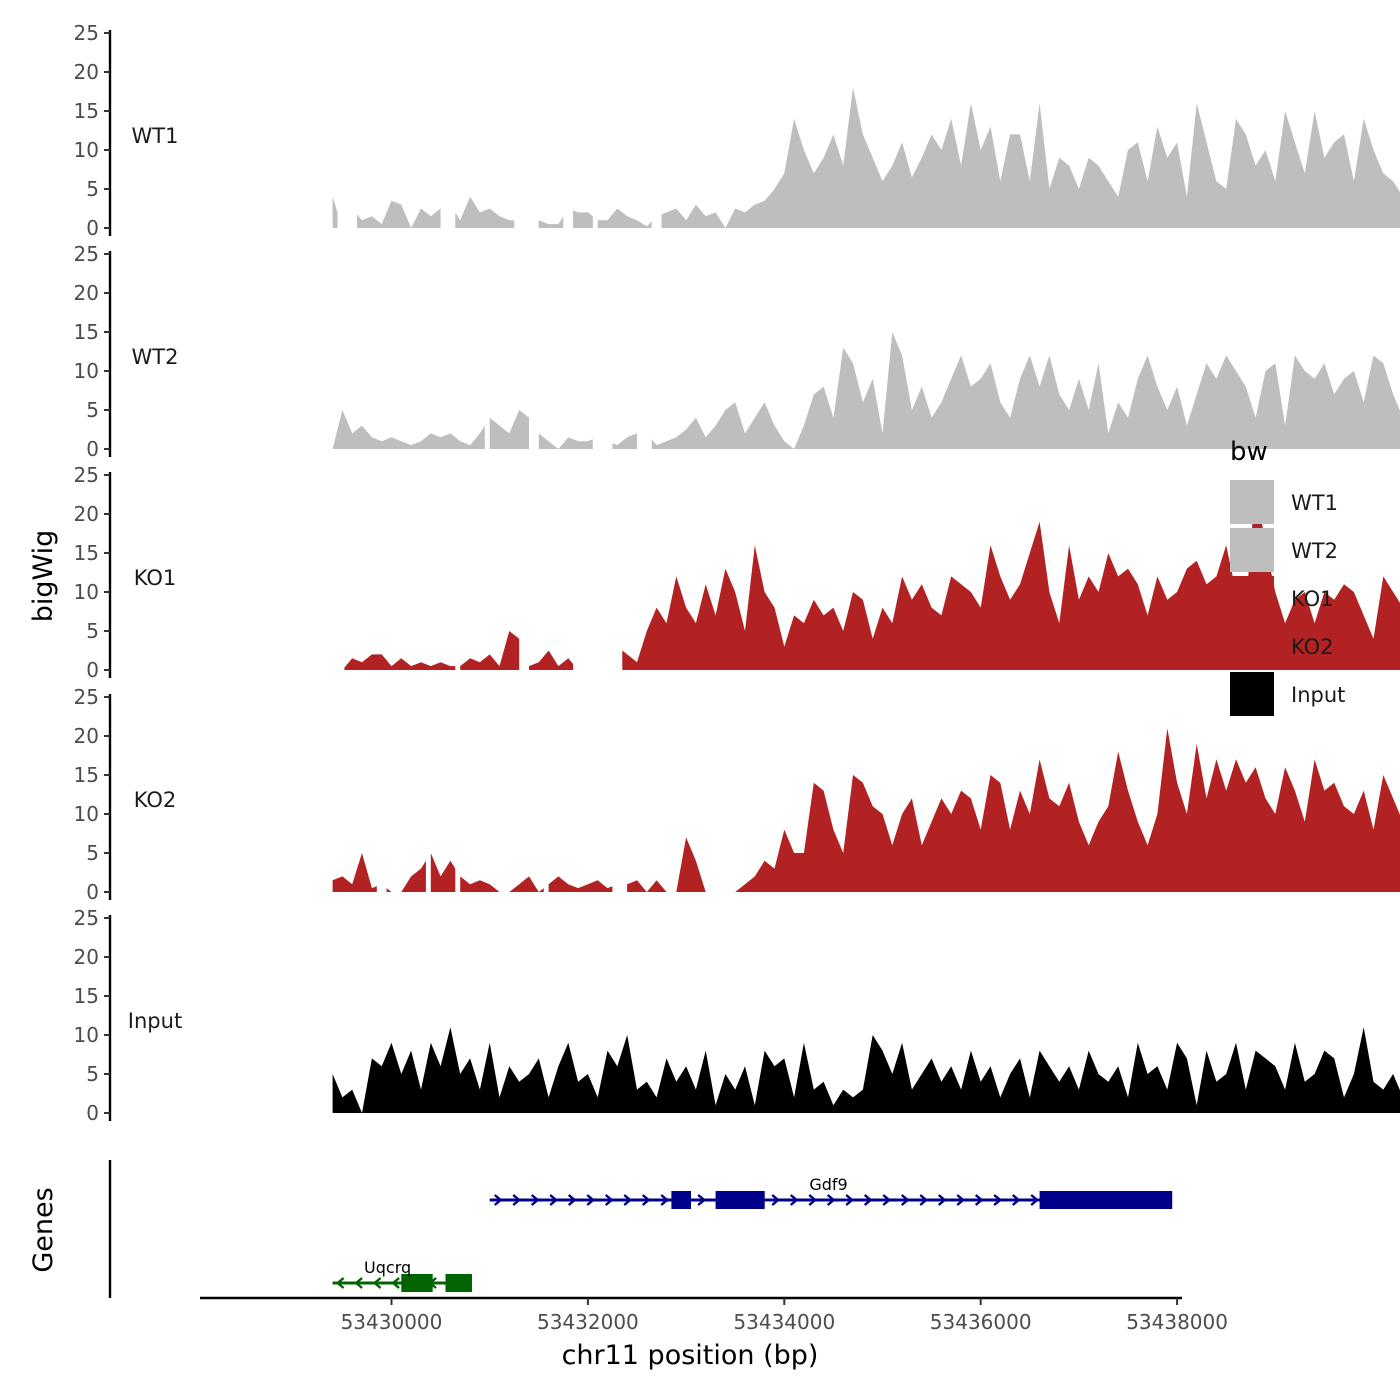  Describe the element at coordinates (155, 1021) in the screenshot. I see `track-label: Input` at that location.